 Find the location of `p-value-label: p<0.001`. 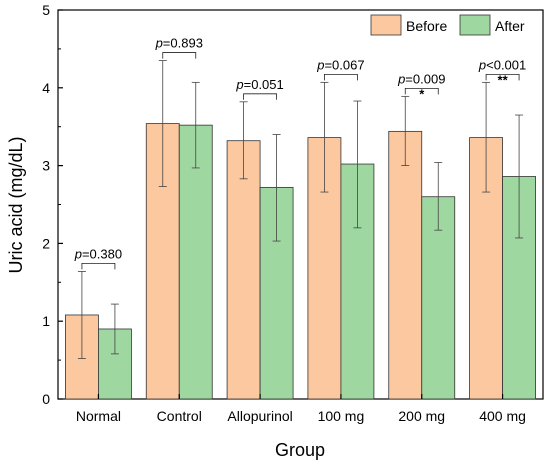

p-value-label: p<0.001 is located at coordinates (502, 64).